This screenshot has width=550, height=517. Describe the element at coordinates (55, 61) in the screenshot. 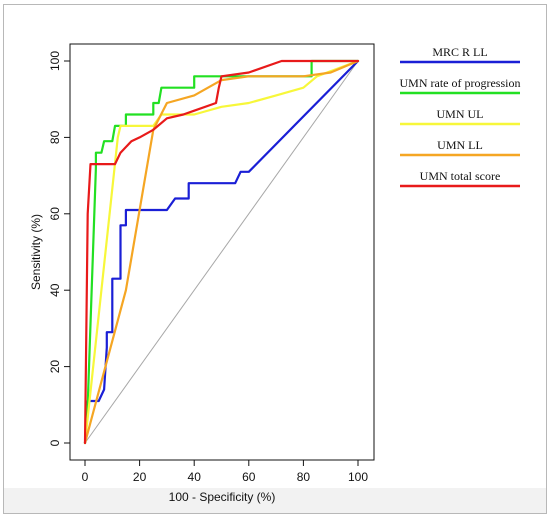

I see `y-tick-label: 100` at that location.